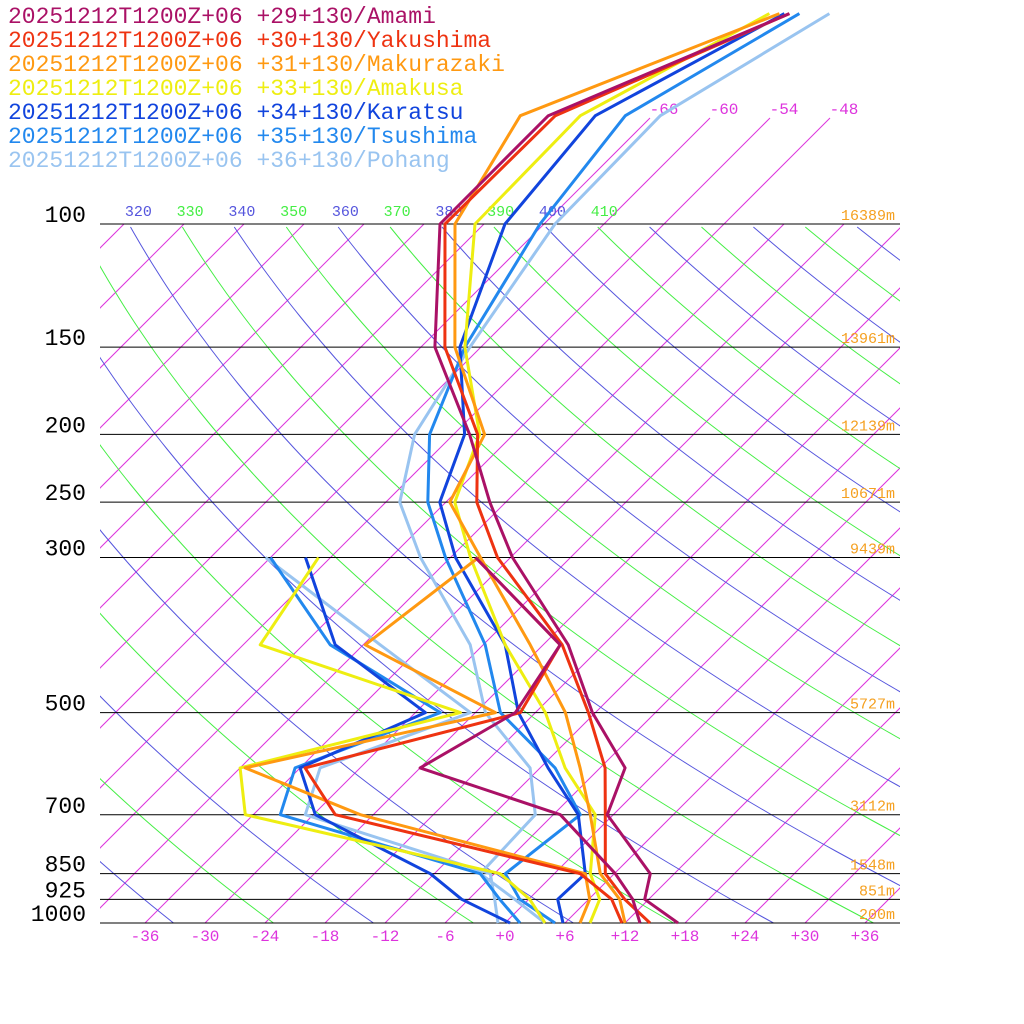 Image resolution: width=1024 pixels, height=1024 pixels. What do you see at coordinates (65, 705) in the screenshot?
I see `pressure-label: 500` at bounding box center [65, 705].